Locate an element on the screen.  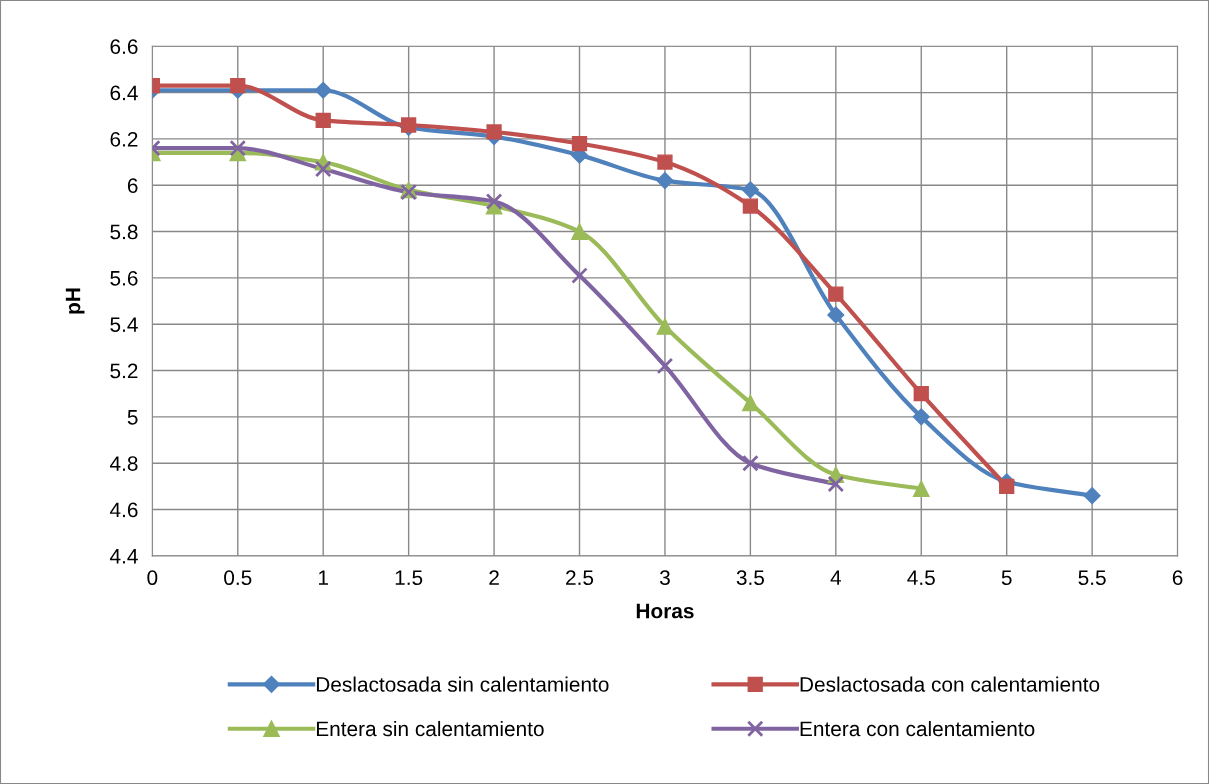
x-tick-label: 5.5 is located at coordinates (1092, 578).